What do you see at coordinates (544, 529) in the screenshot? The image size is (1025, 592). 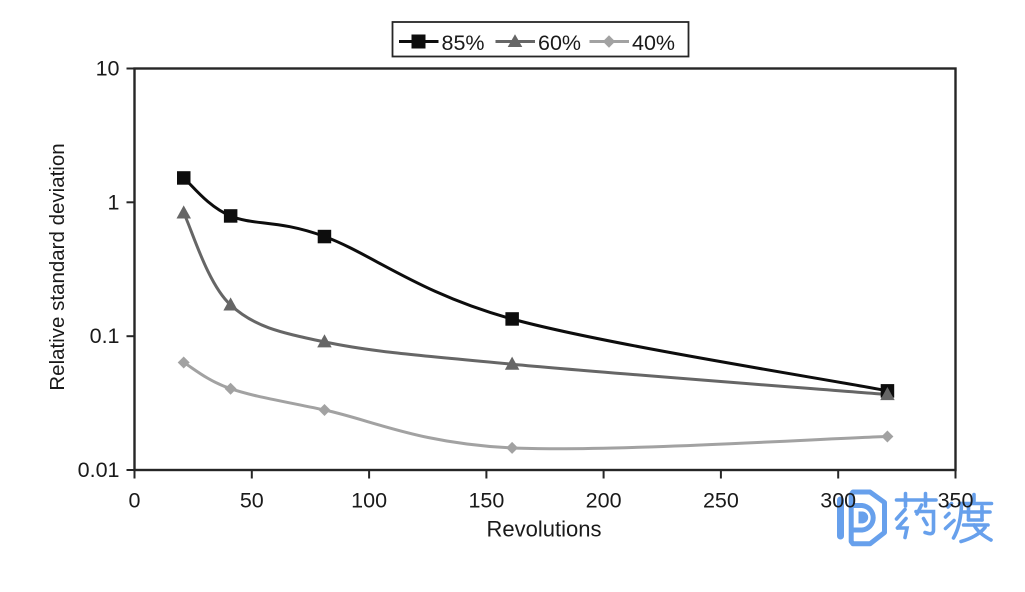 I see `svg-text: Revolutions` at bounding box center [544, 529].